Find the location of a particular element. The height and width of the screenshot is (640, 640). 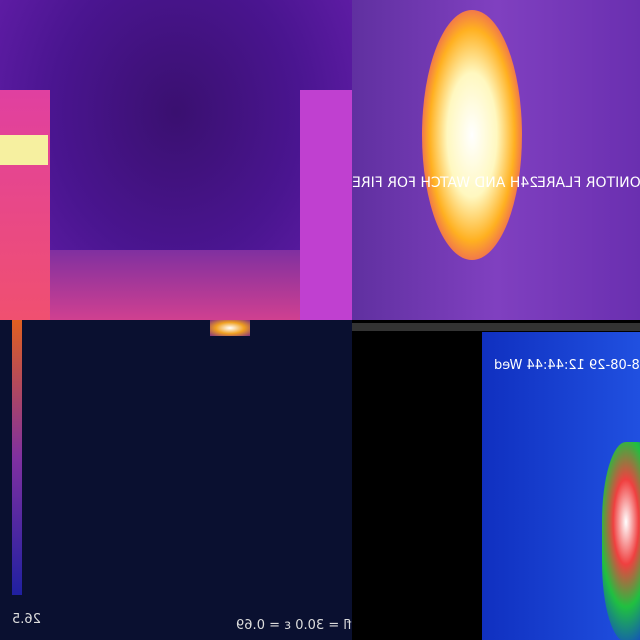

overlay-text: 24H AND WATCH FOR FIRE is located at coordinates (445, 183).